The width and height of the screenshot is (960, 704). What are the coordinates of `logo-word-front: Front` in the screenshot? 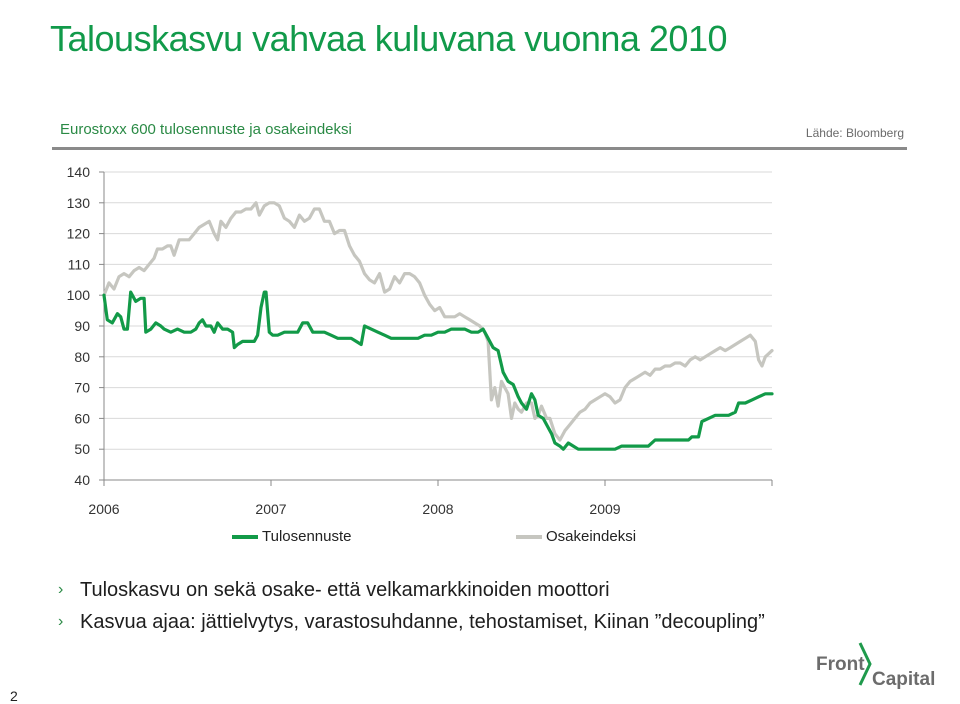 It's located at (840, 664).